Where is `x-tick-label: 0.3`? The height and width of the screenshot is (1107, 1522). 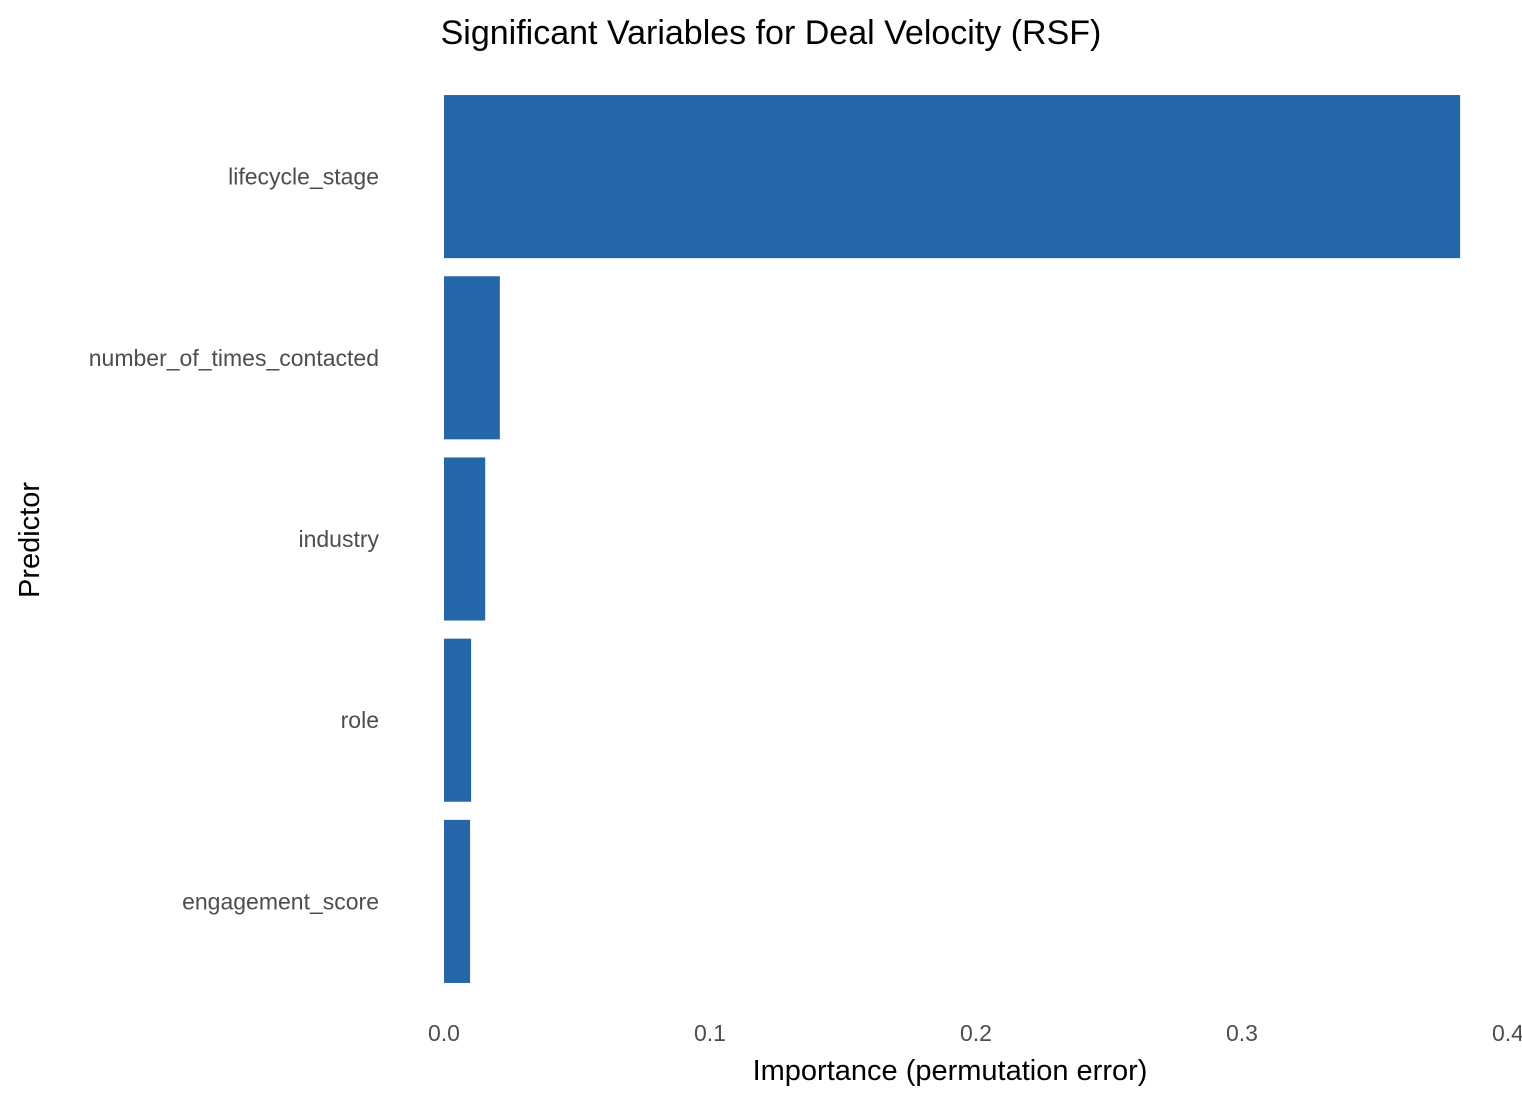
x-tick-label: 0.3 is located at coordinates (1242, 1033).